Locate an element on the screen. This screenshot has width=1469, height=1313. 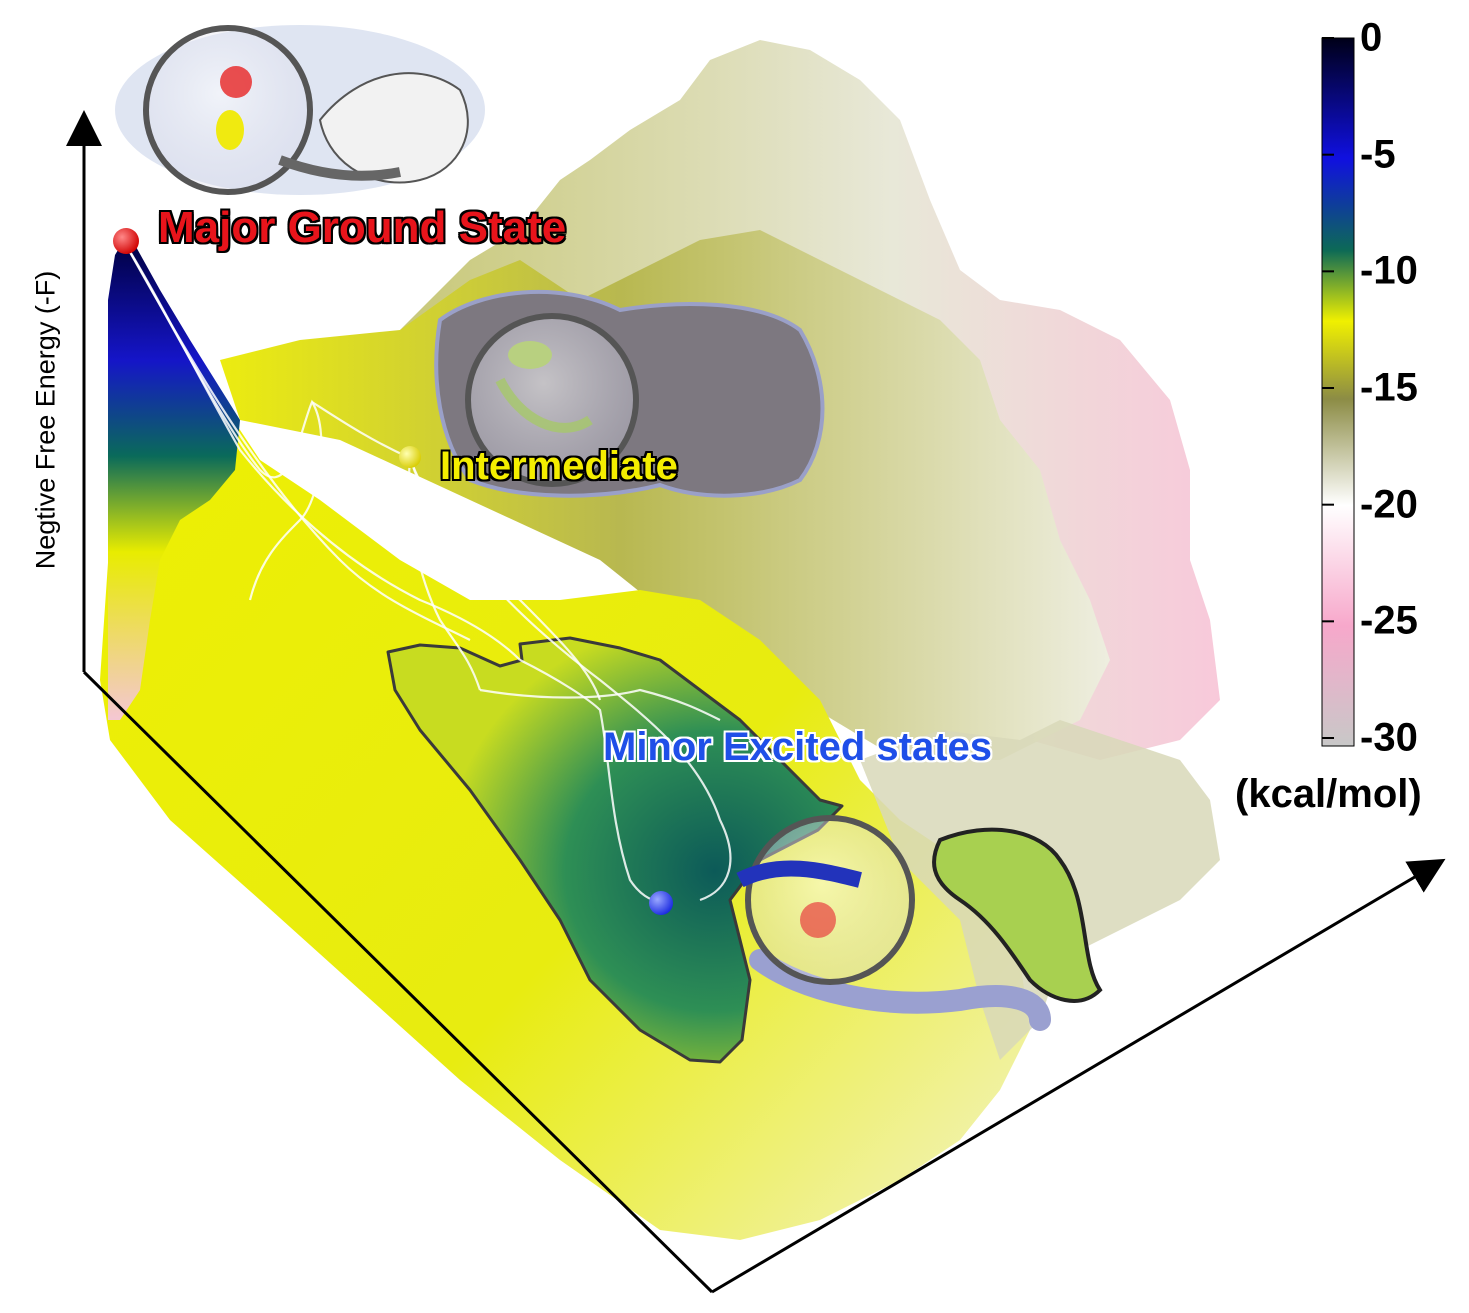
ground-state-well is located at coordinates (174, 480).